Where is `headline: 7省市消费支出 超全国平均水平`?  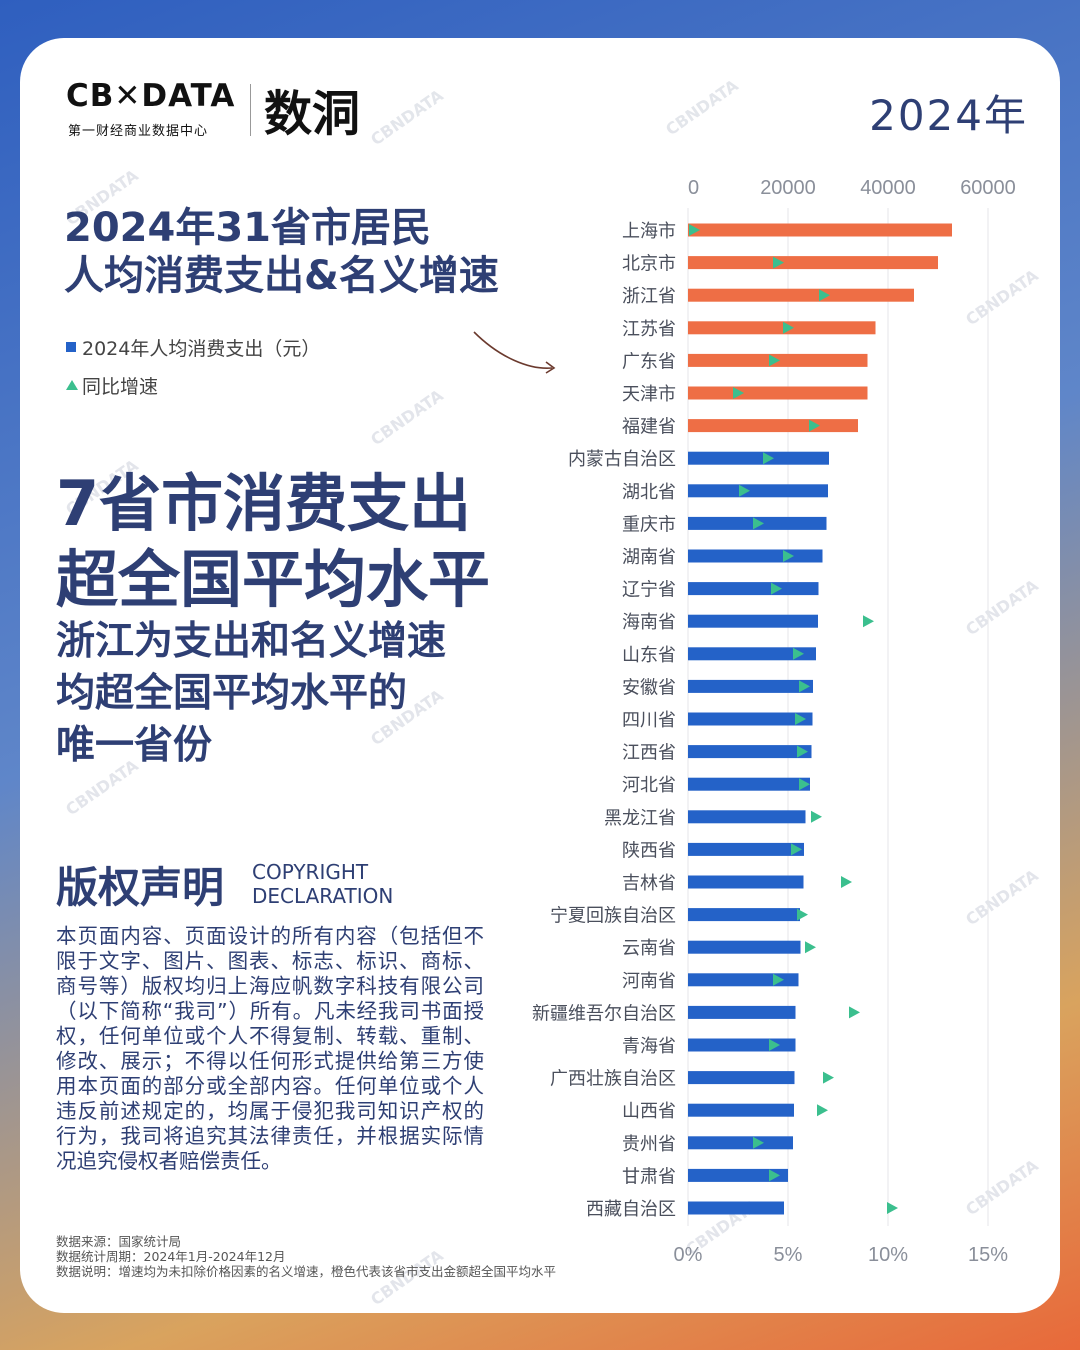 headline: 7省市消费支出 超全国平均水平 is located at coordinates (296, 542).